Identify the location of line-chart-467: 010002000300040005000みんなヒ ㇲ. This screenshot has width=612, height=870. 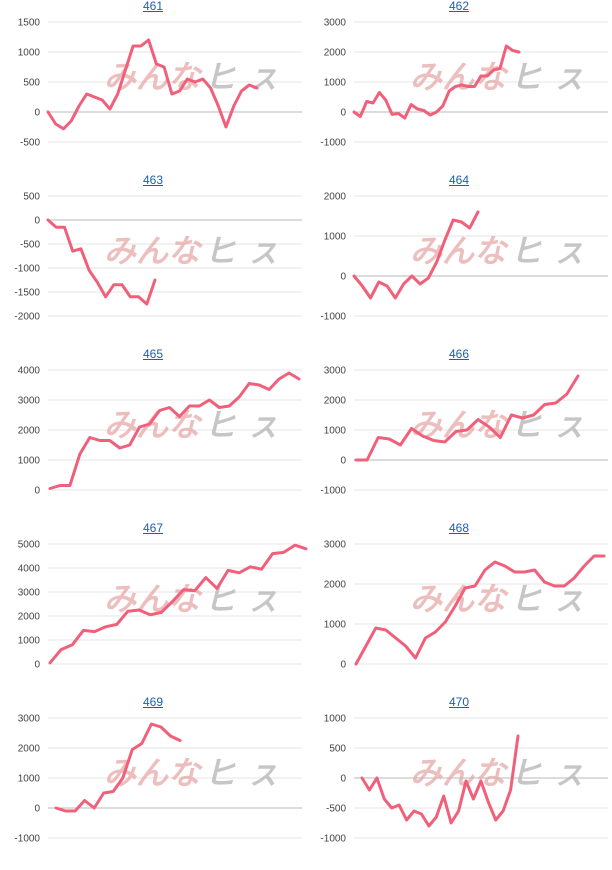
(163, 605).